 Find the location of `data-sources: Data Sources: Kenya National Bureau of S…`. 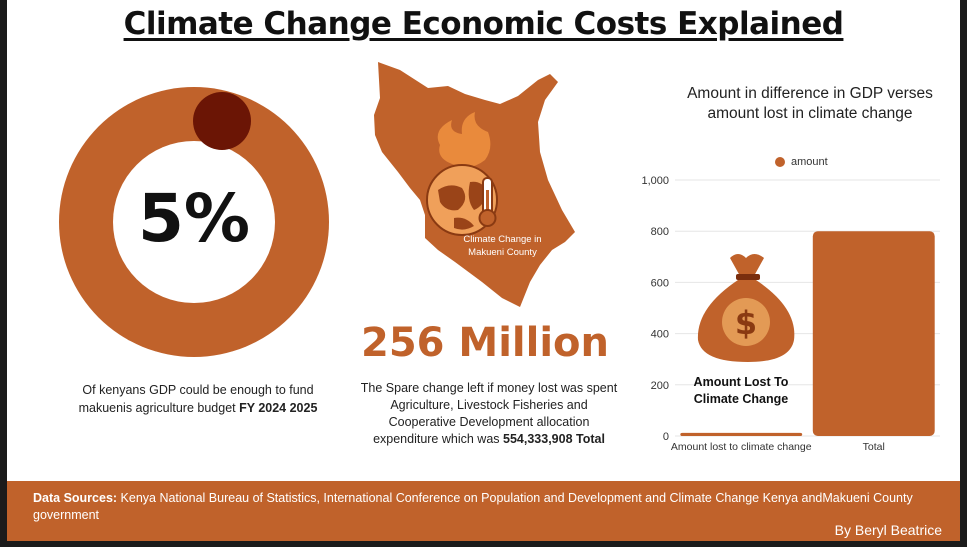

data-sources: Data Sources: Kenya National Bureau of S… is located at coordinates (478, 507).